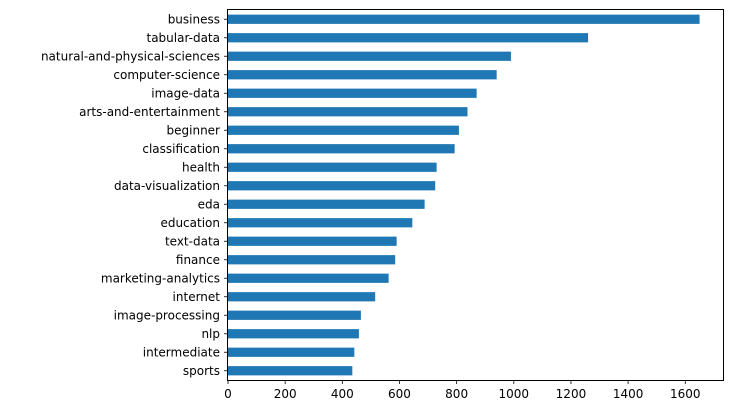  What do you see at coordinates (166, 75) in the screenshot?
I see `y-tick-label: computer-science` at bounding box center [166, 75].